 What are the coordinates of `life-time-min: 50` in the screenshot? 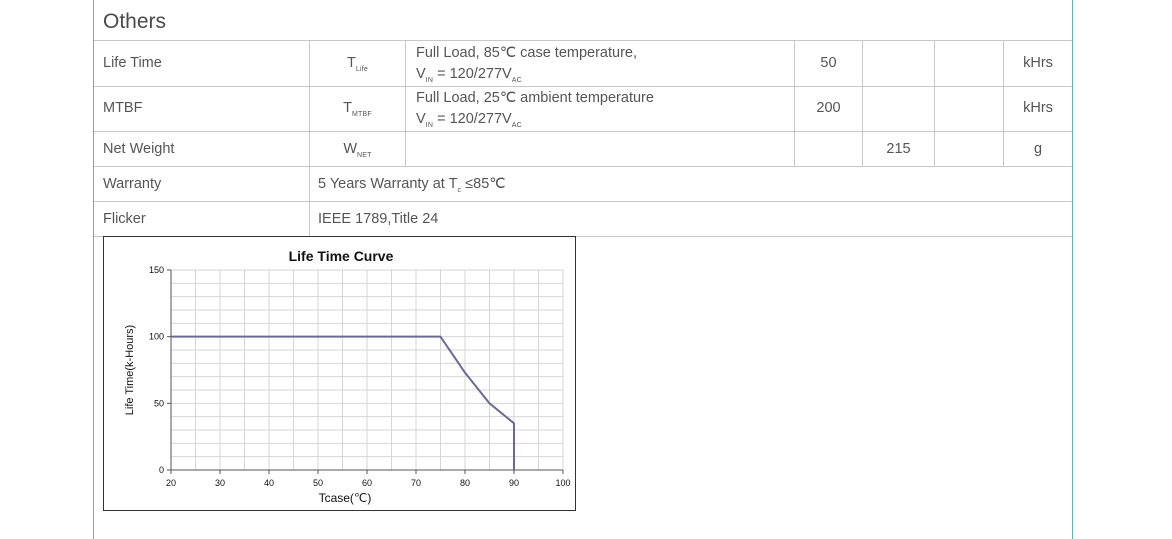 It's located at (828, 63).